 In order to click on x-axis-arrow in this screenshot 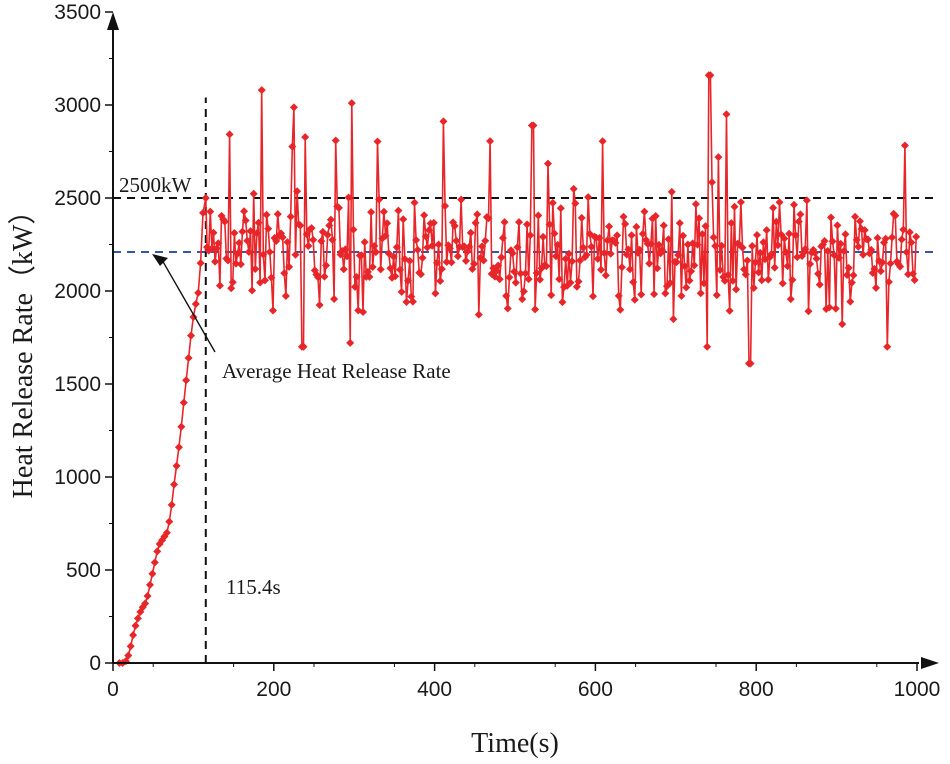, I will do `click(930, 663)`.